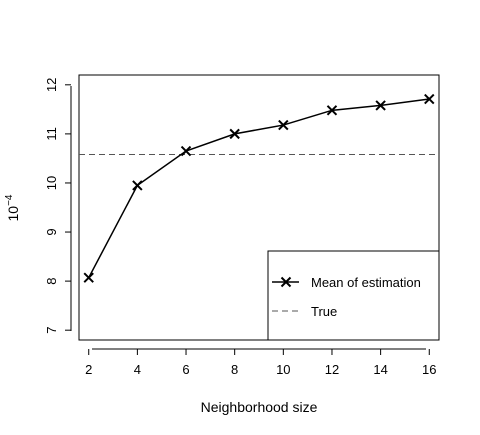 The width and height of the screenshot is (480, 435). Describe the element at coordinates (366, 282) in the screenshot. I see `legend-label-estimation: Mean of estimation` at that location.